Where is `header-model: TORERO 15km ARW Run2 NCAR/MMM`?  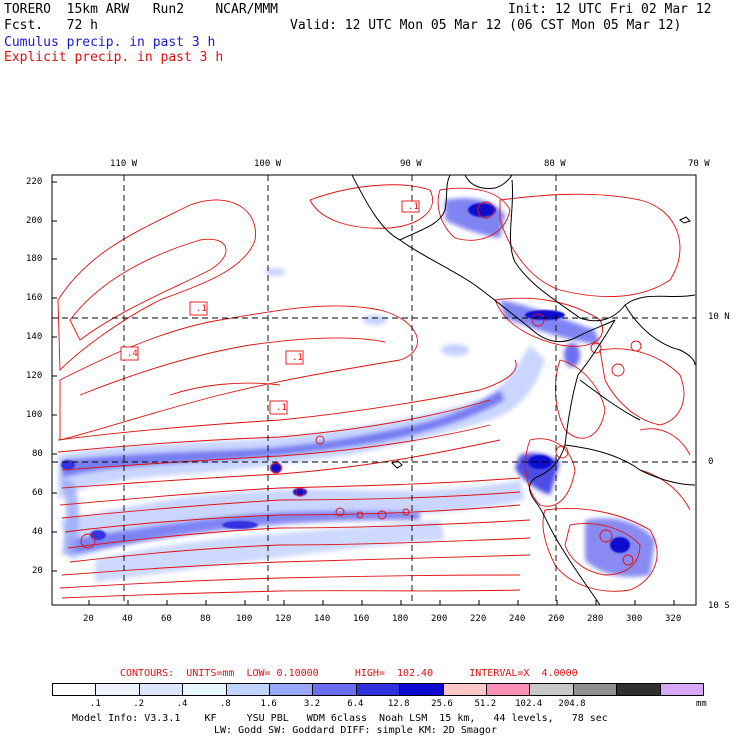 header-model: TORERO 15km ARW Run2 NCAR/MMM is located at coordinates (141, 9).